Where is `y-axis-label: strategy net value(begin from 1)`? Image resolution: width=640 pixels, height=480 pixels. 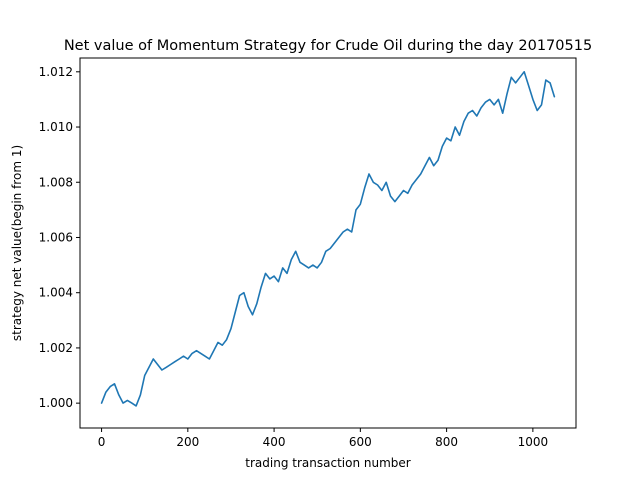
y-axis-label: strategy net value(begin from 1) is located at coordinates (17, 243).